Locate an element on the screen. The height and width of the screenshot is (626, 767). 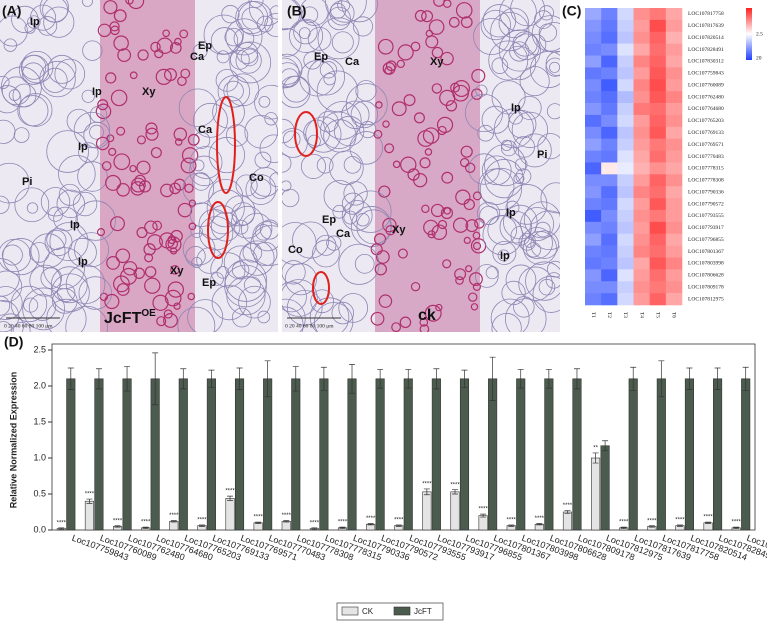
column-label: T2 is located at coordinates (609, 315).